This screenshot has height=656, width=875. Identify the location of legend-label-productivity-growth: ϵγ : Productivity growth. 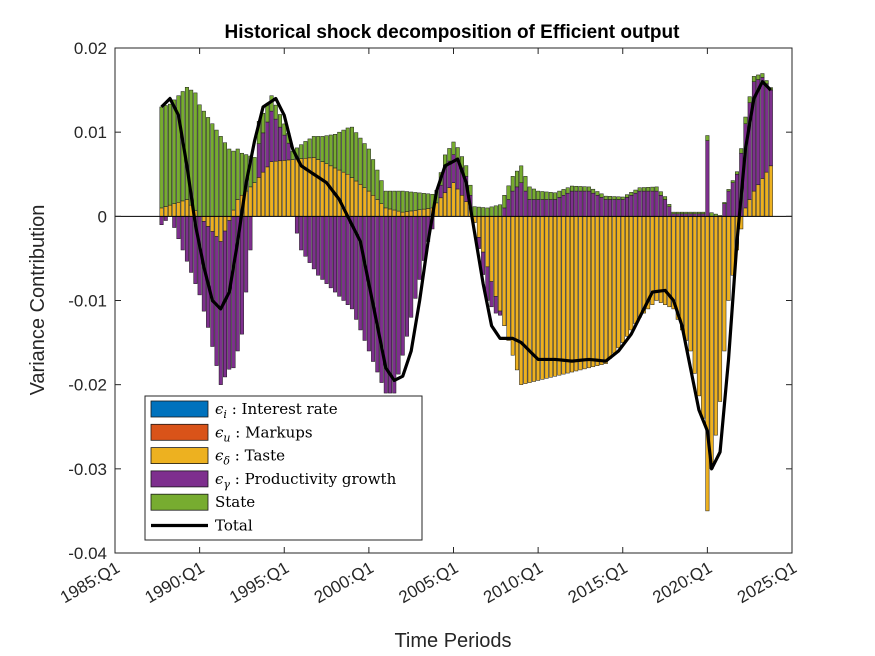
(306, 480).